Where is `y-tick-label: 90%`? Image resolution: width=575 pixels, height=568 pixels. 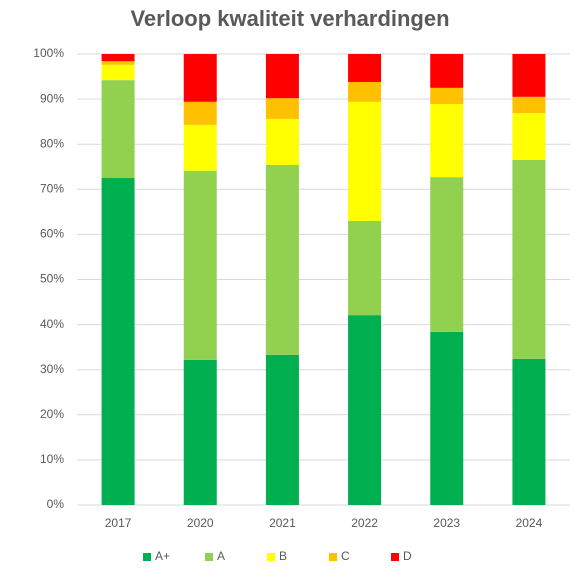
y-tick-label: 90% is located at coordinates (52, 98).